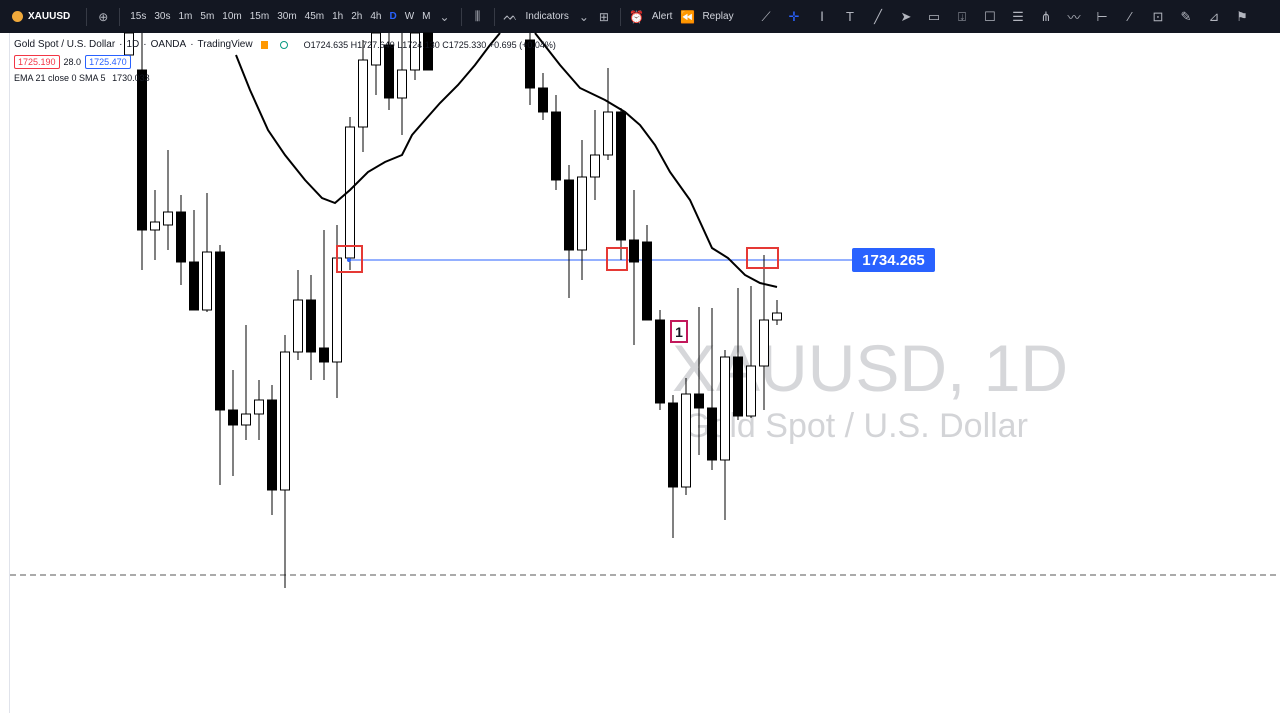 This screenshot has height=713, width=1280. What do you see at coordinates (477, 16) in the screenshot?
I see `candle-style-icon: ⫼` at bounding box center [477, 16].